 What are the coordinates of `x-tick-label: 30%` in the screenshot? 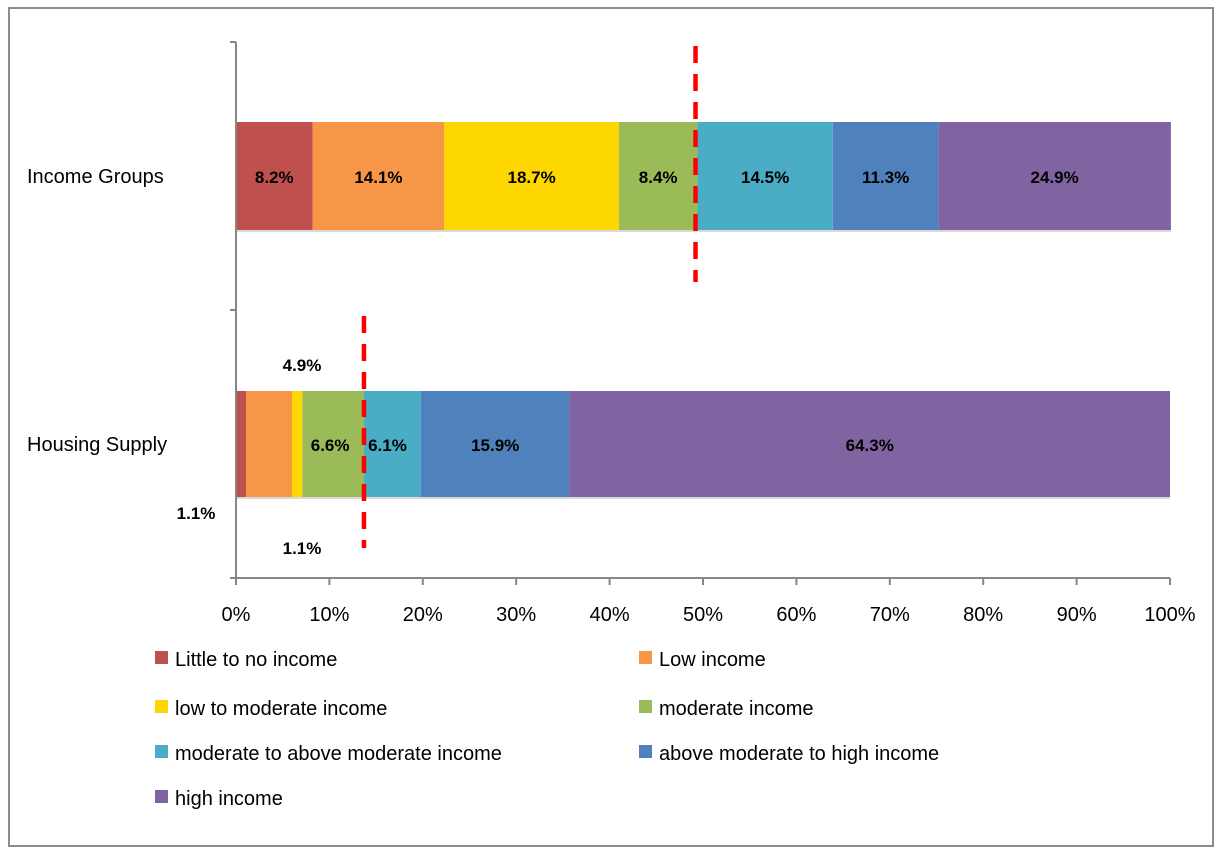 It's located at (516, 615).